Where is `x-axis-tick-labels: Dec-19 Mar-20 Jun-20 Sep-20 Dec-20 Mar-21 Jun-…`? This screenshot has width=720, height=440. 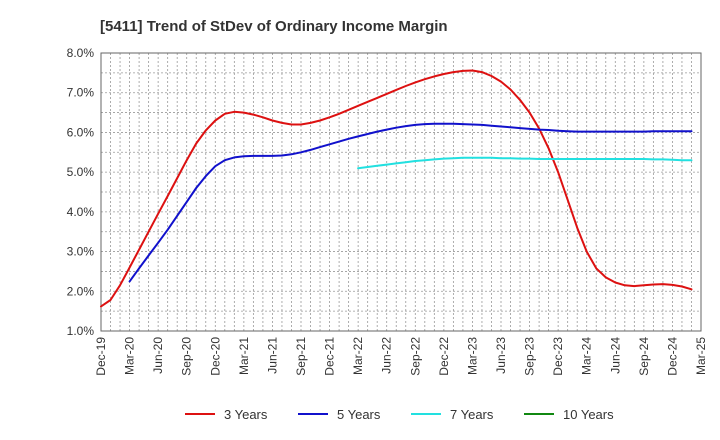
x-axis-tick-labels: Dec-19 Mar-20 Jun-20 Sep-20 Dec-20 Mar-21 Jun-… is located at coordinates (401, 356).